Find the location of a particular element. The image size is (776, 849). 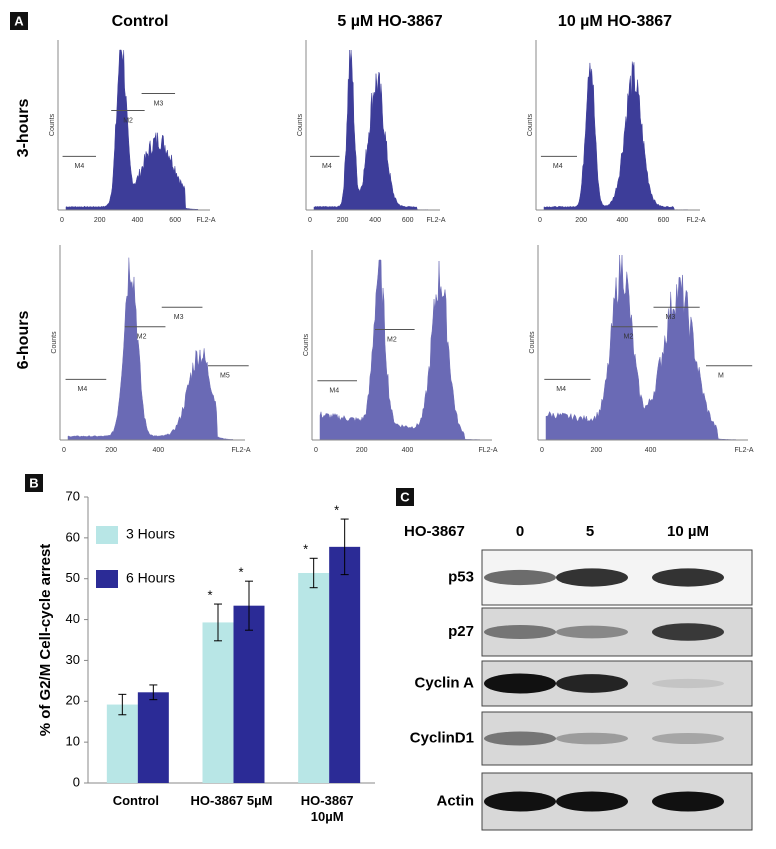

panel-label: C is located at coordinates (405, 496).